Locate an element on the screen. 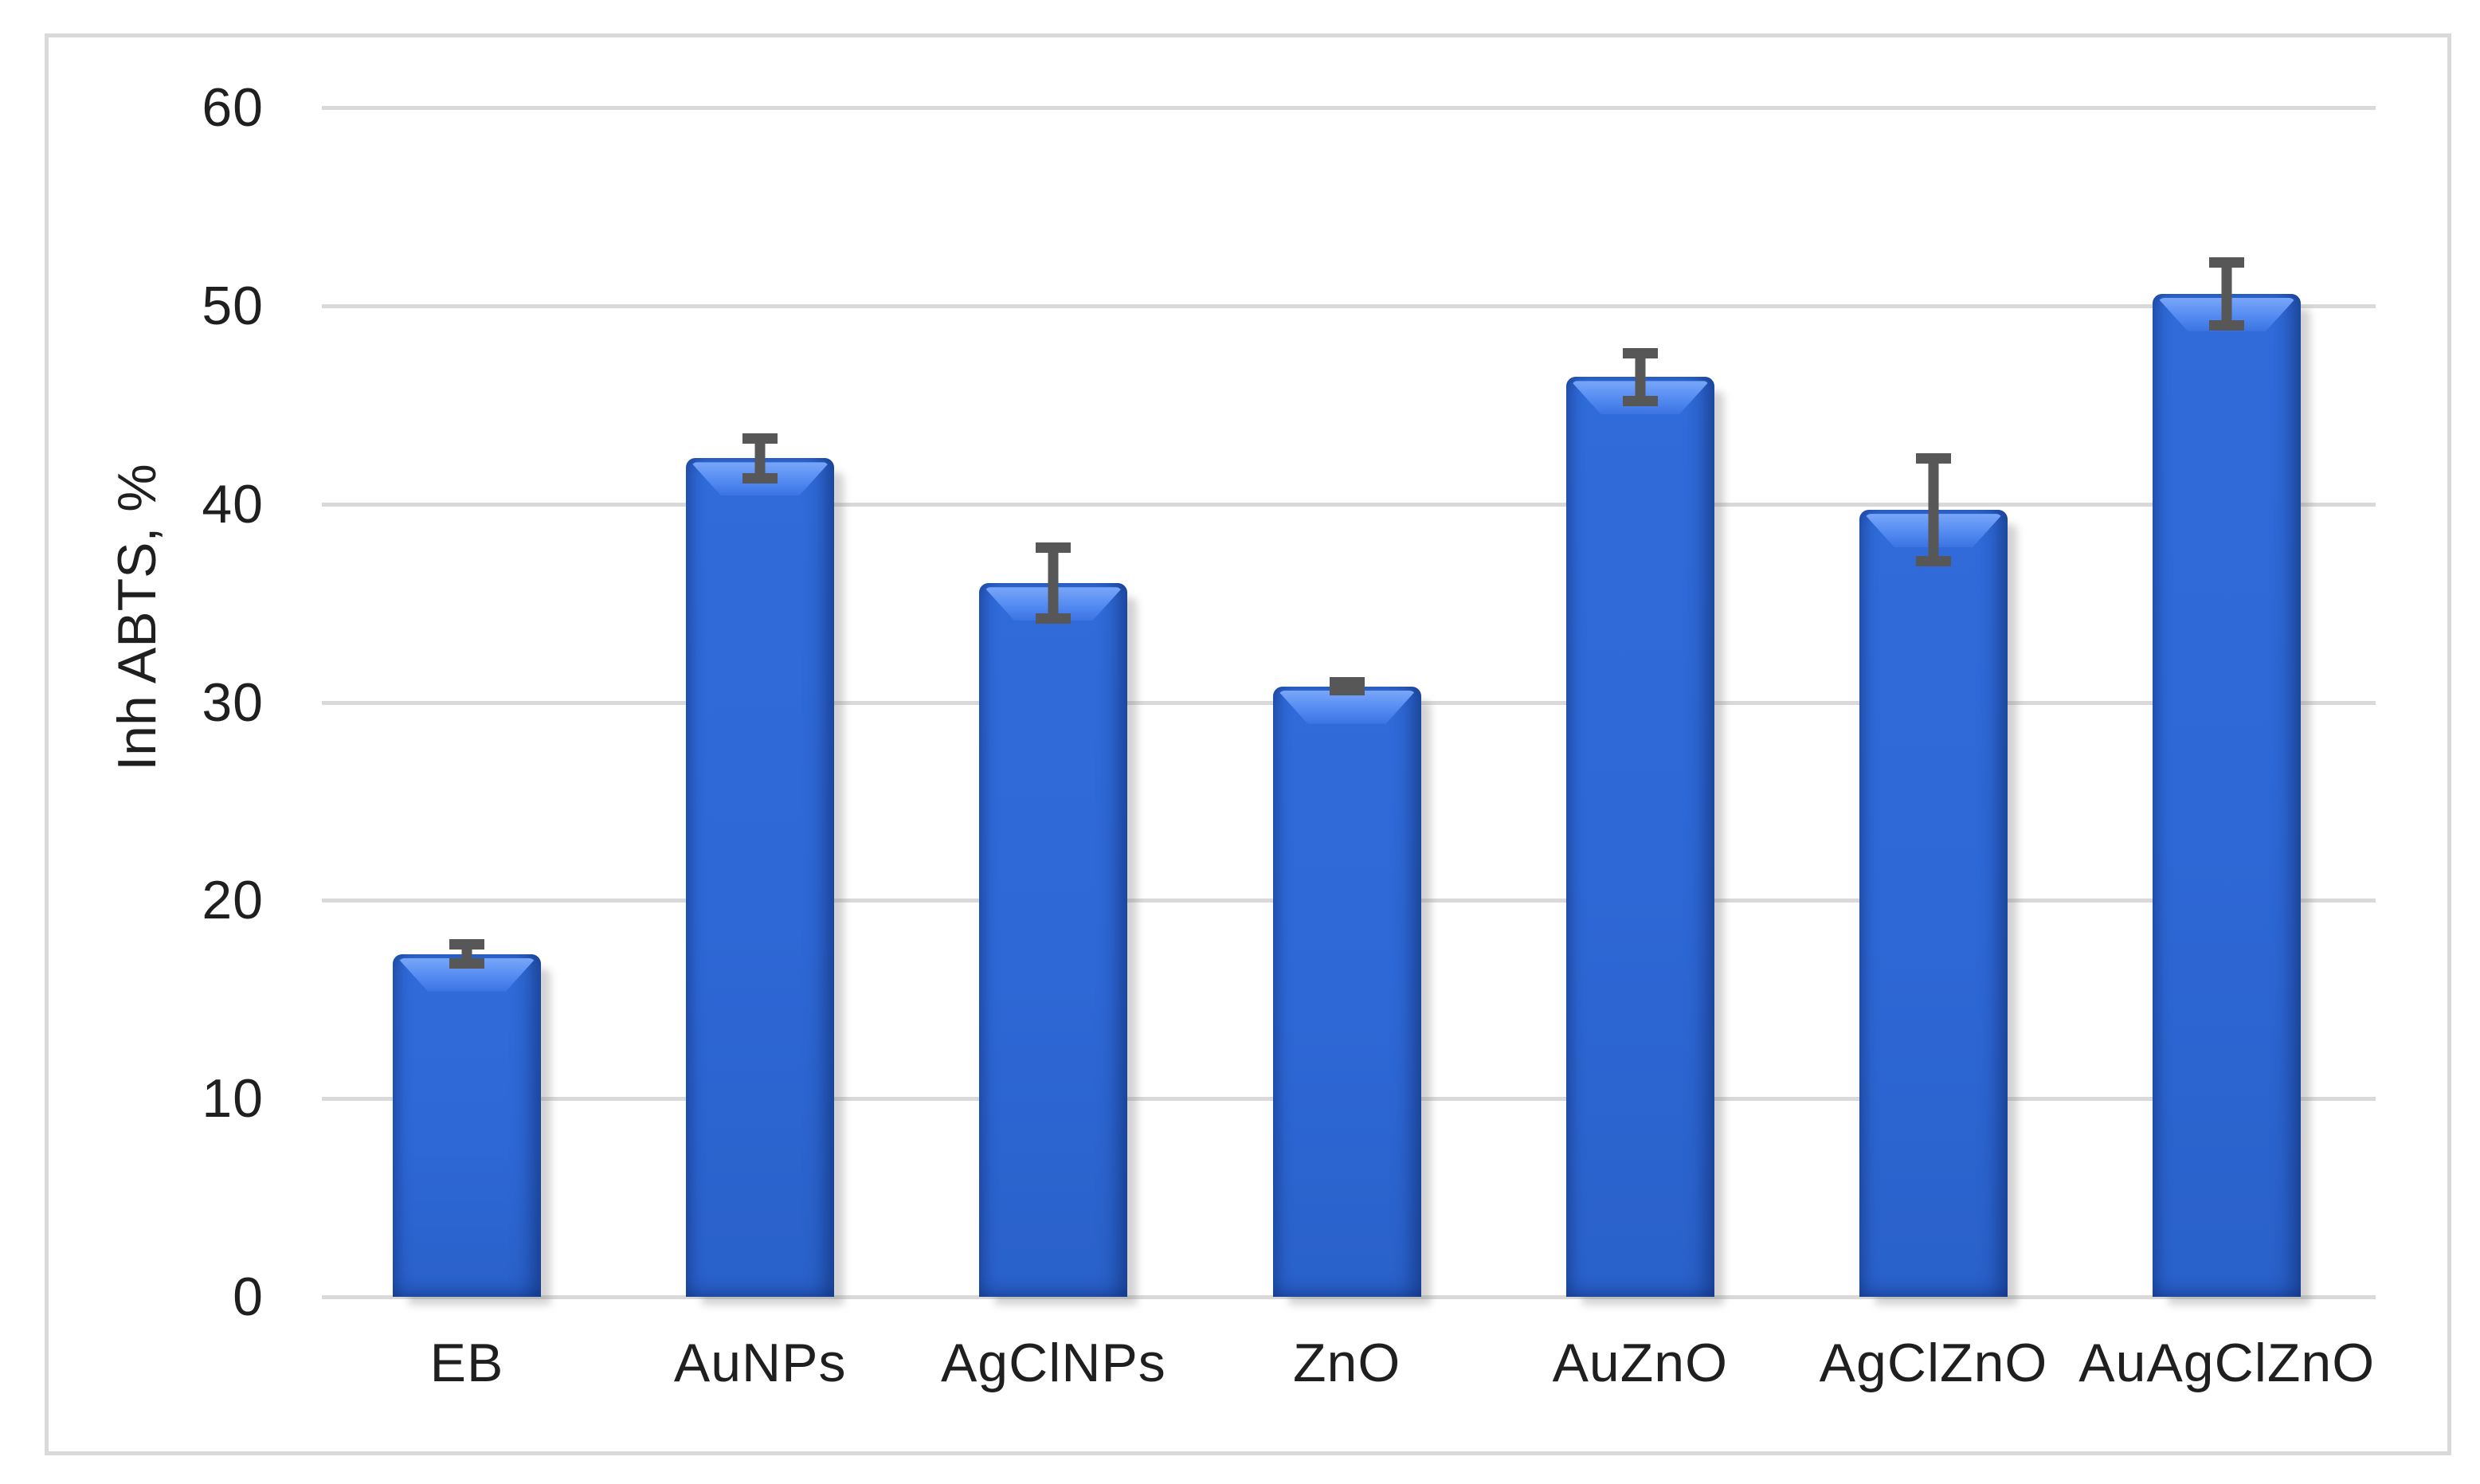 The image size is (2480, 1484). error-bar-AuNPs is located at coordinates (760, 459).